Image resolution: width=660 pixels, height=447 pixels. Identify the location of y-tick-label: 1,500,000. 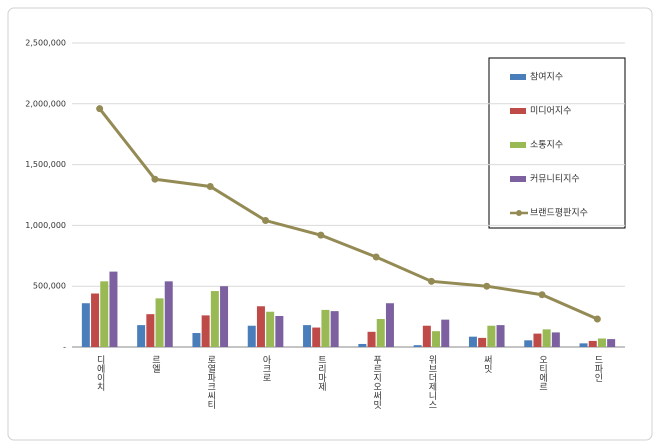
(45, 164).